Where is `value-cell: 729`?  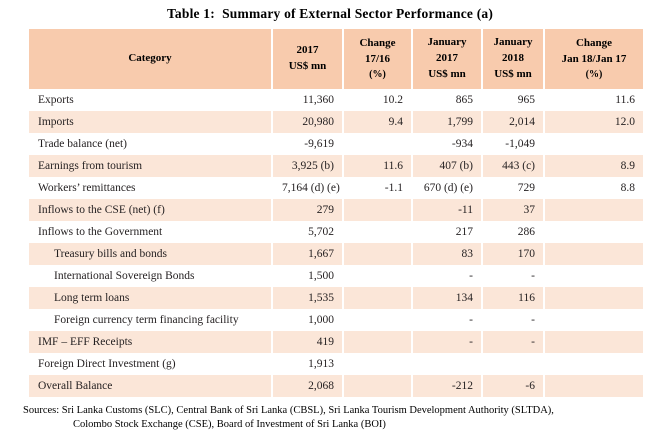
value-cell: 729 is located at coordinates (512, 188).